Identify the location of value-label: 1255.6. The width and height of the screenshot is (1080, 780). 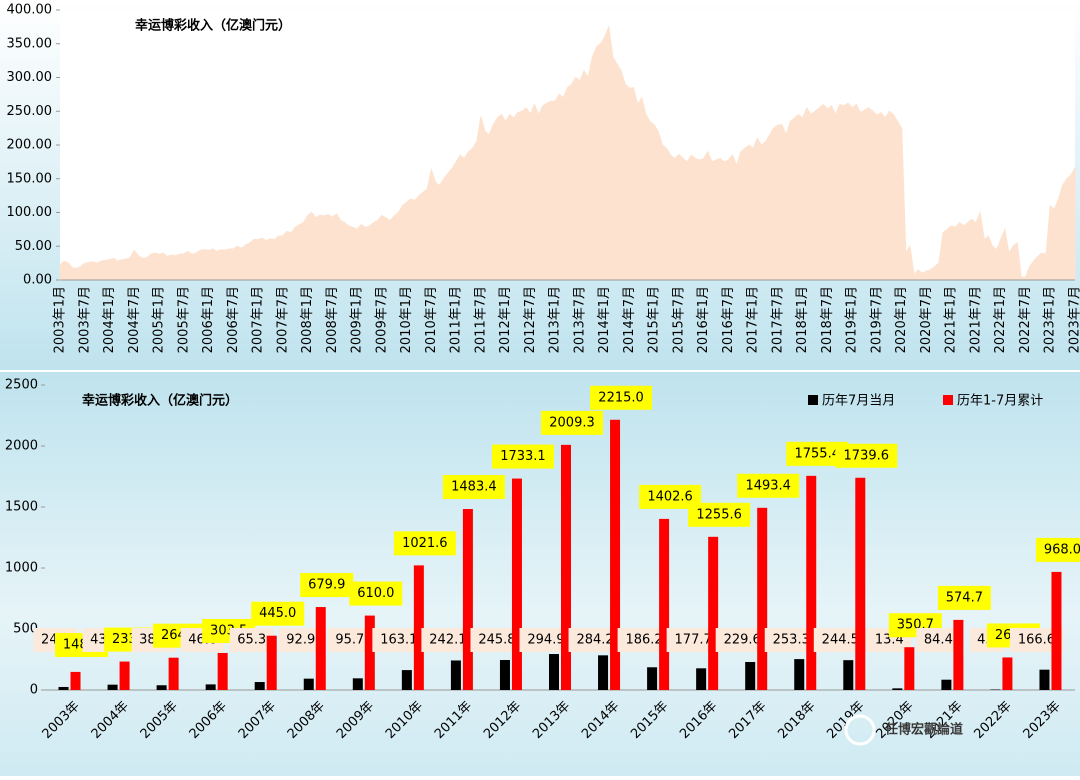
(719, 514).